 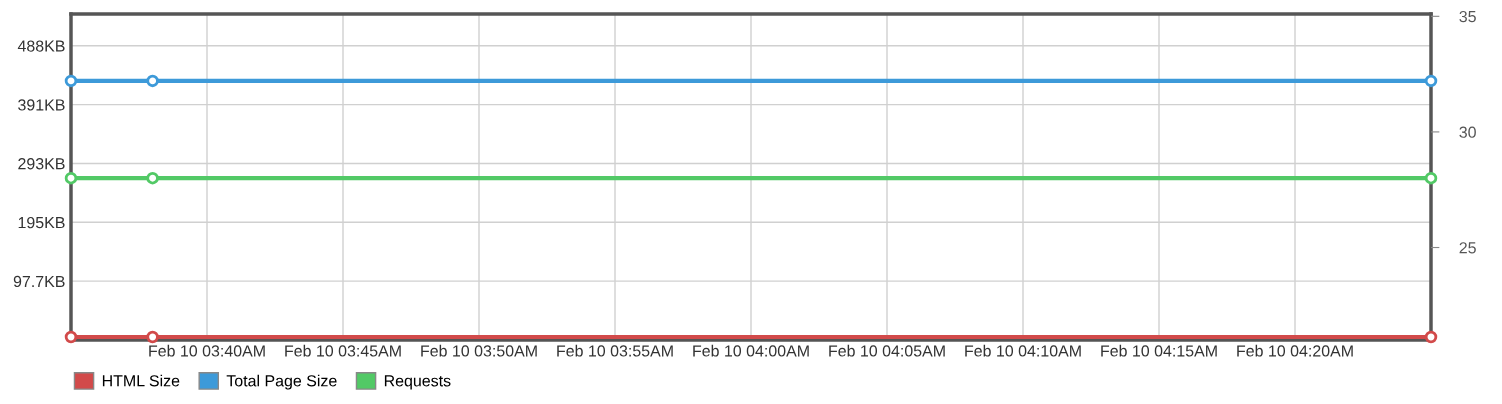 I want to click on y2-tick-label: 30, so click(x=1467, y=132).